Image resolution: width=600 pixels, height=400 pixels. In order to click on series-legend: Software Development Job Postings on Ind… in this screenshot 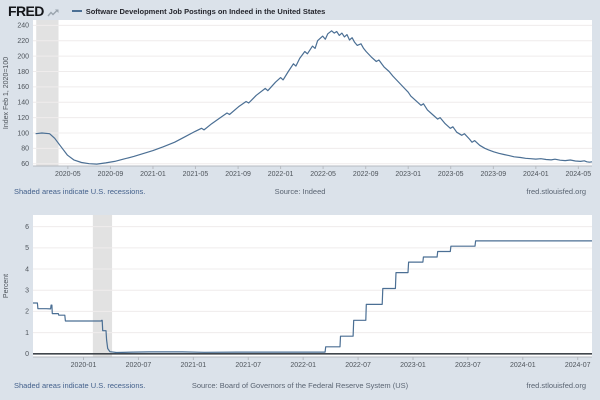, I will do `click(198, 11)`.